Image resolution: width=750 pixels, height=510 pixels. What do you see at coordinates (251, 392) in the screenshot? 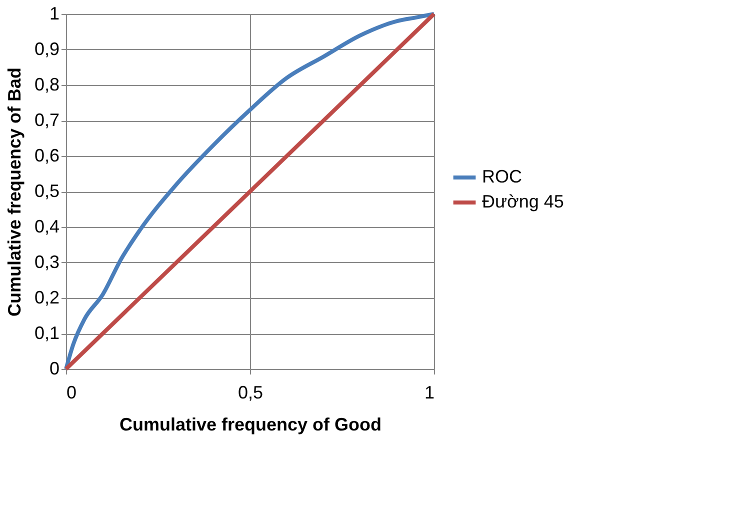
I see `x-tick-label: 0,5` at bounding box center [251, 392].